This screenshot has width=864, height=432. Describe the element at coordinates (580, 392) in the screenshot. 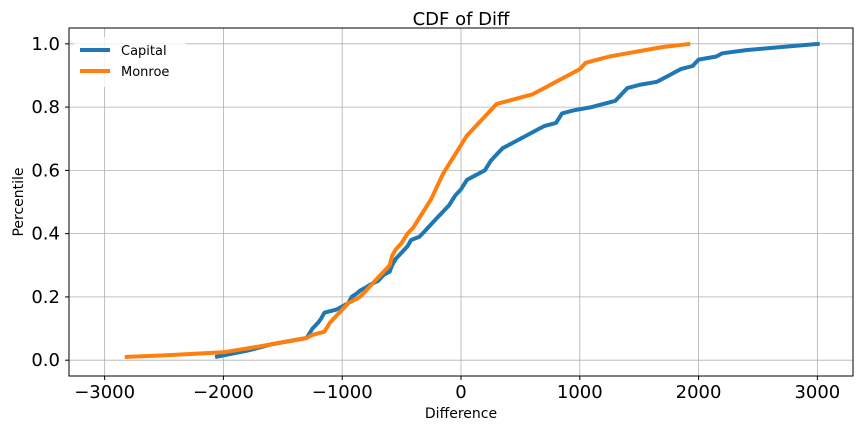

I see `x-tick-label: 1000` at that location.